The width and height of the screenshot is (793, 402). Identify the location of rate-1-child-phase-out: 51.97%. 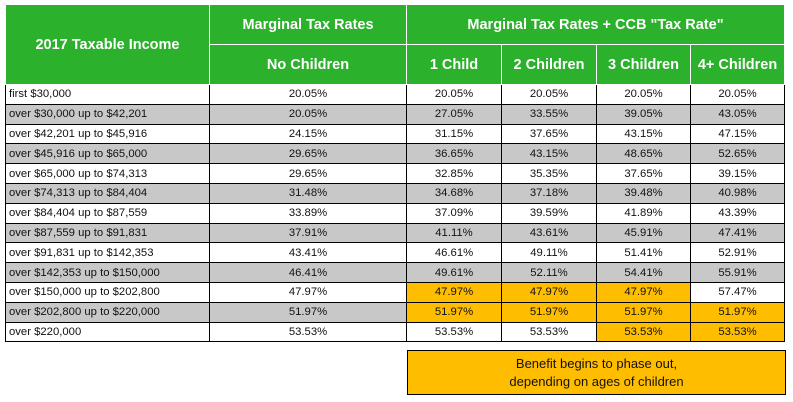
(454, 312).